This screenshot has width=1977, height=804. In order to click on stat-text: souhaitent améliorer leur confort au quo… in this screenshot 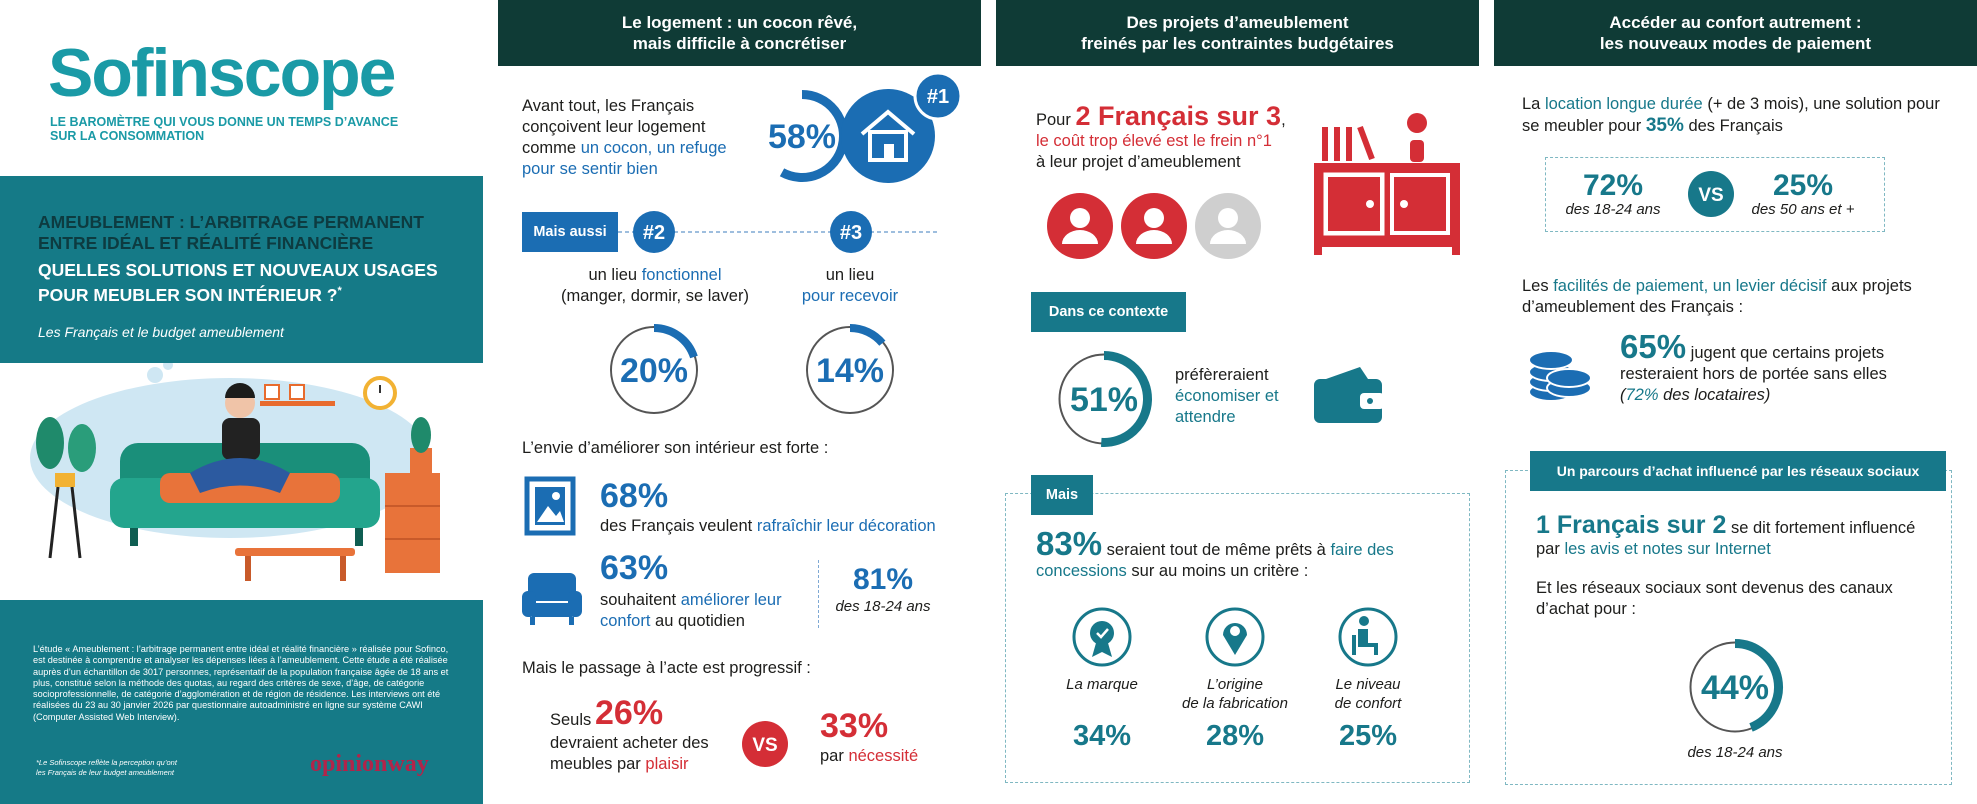, I will do `click(705, 611)`.